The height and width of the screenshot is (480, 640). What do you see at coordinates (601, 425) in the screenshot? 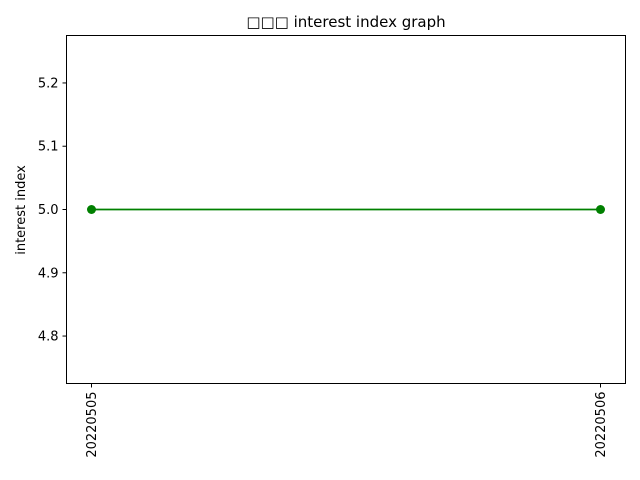
I see `x-tick-label: 20220506` at bounding box center [601, 425].